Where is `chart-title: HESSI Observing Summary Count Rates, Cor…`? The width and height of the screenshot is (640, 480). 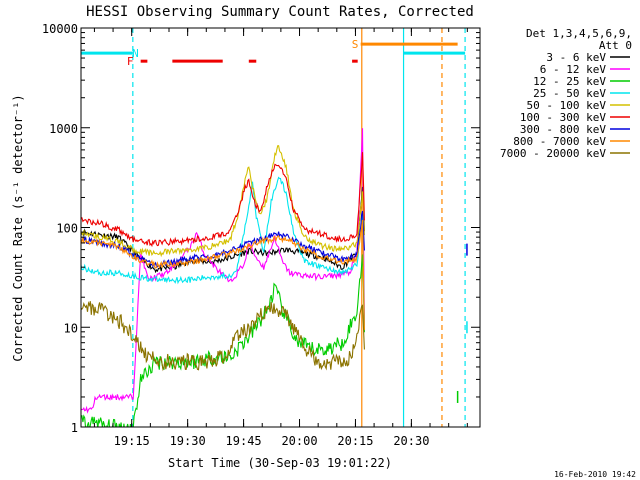
chart-title: HESSI Observing Summary Count Rates, Cor… is located at coordinates (280, 12).